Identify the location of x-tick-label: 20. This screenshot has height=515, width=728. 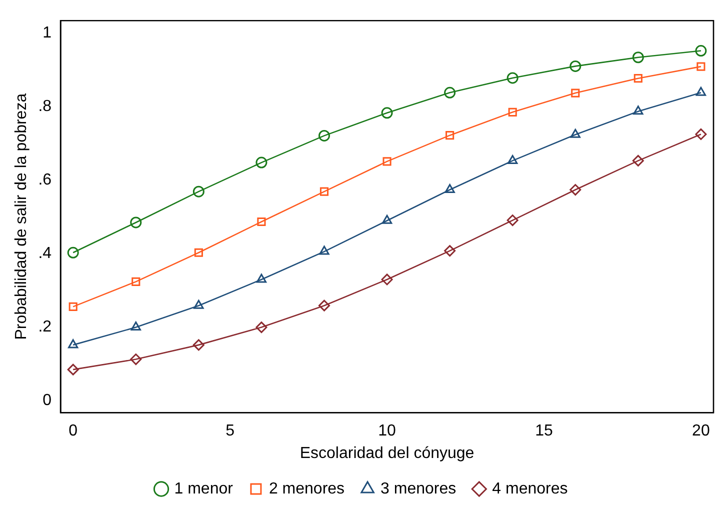
(701, 431).